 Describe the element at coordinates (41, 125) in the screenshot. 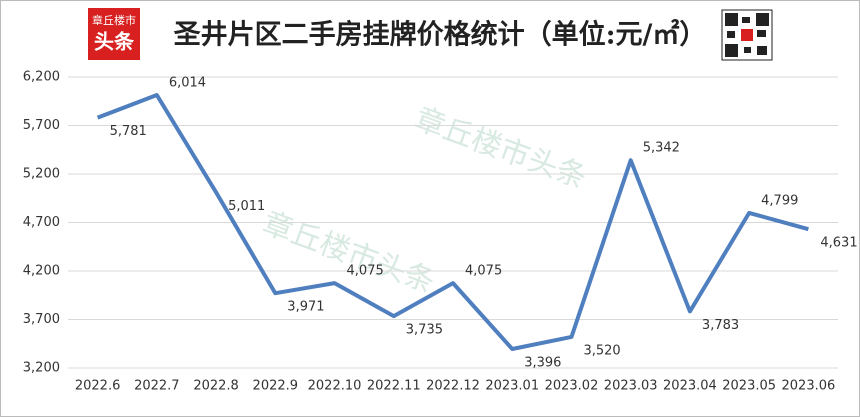

I see `y-tick-label: 5,700` at that location.